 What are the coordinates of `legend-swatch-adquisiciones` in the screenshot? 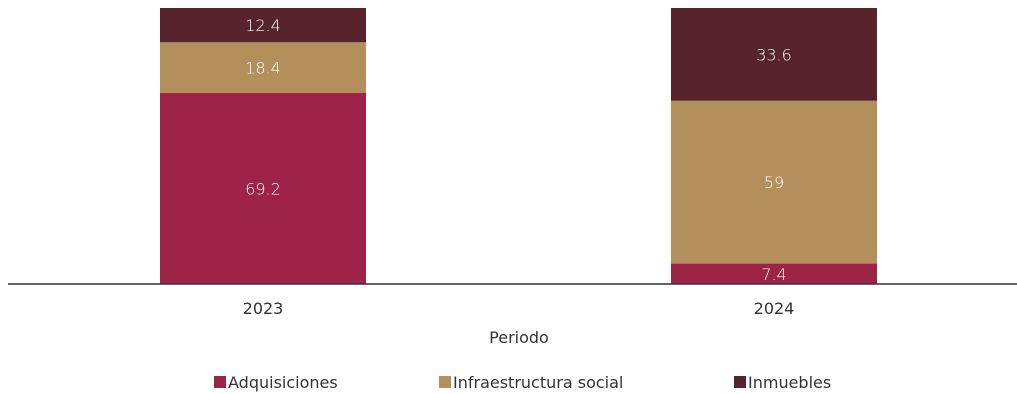 It's located at (220, 382).